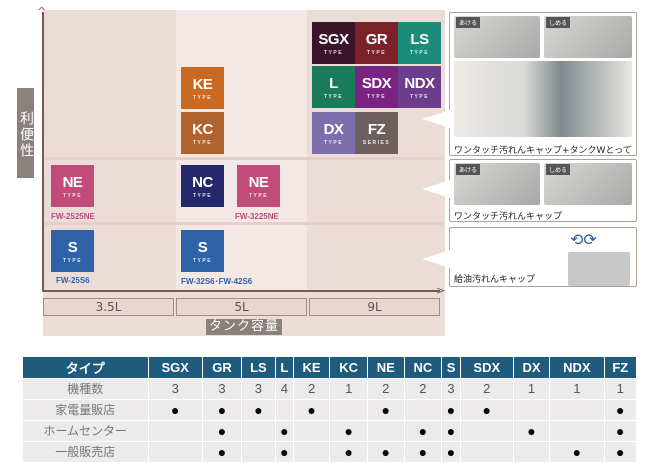 This screenshot has width=650, height=470. I want to click on y-axis-label: 利便性, so click(25, 133).